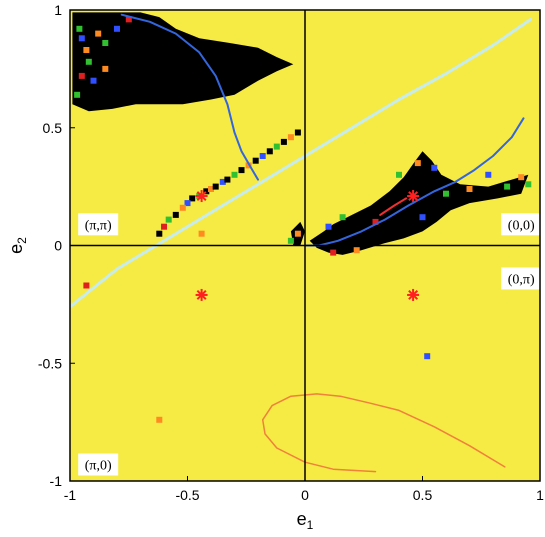 The height and width of the screenshot is (537, 545). I want to click on region-label-2: (0,0), so click(520, 224).